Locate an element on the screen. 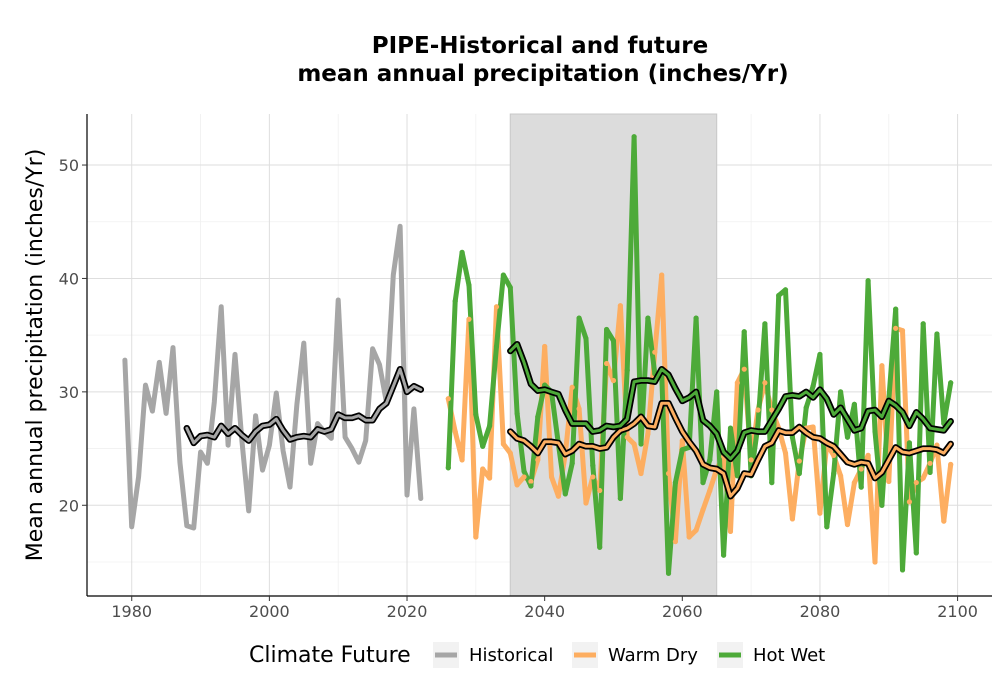 This screenshot has width=1000, height=700. x-tick-label: 2080 is located at coordinates (820, 611).